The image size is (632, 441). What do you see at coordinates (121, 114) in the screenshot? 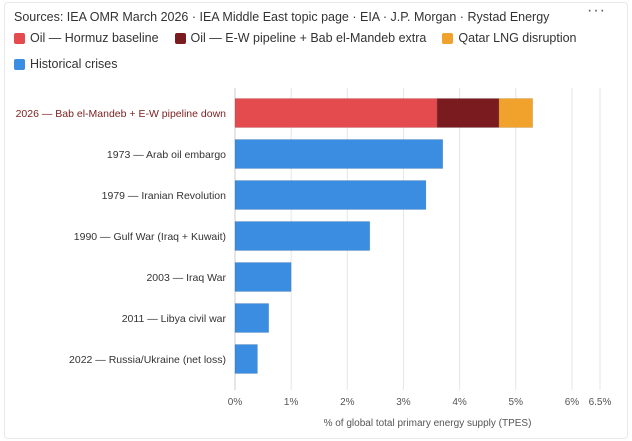
I see `category-label: 2026 — Bab el-Mandeb + E-W pipeline down` at bounding box center [121, 114].